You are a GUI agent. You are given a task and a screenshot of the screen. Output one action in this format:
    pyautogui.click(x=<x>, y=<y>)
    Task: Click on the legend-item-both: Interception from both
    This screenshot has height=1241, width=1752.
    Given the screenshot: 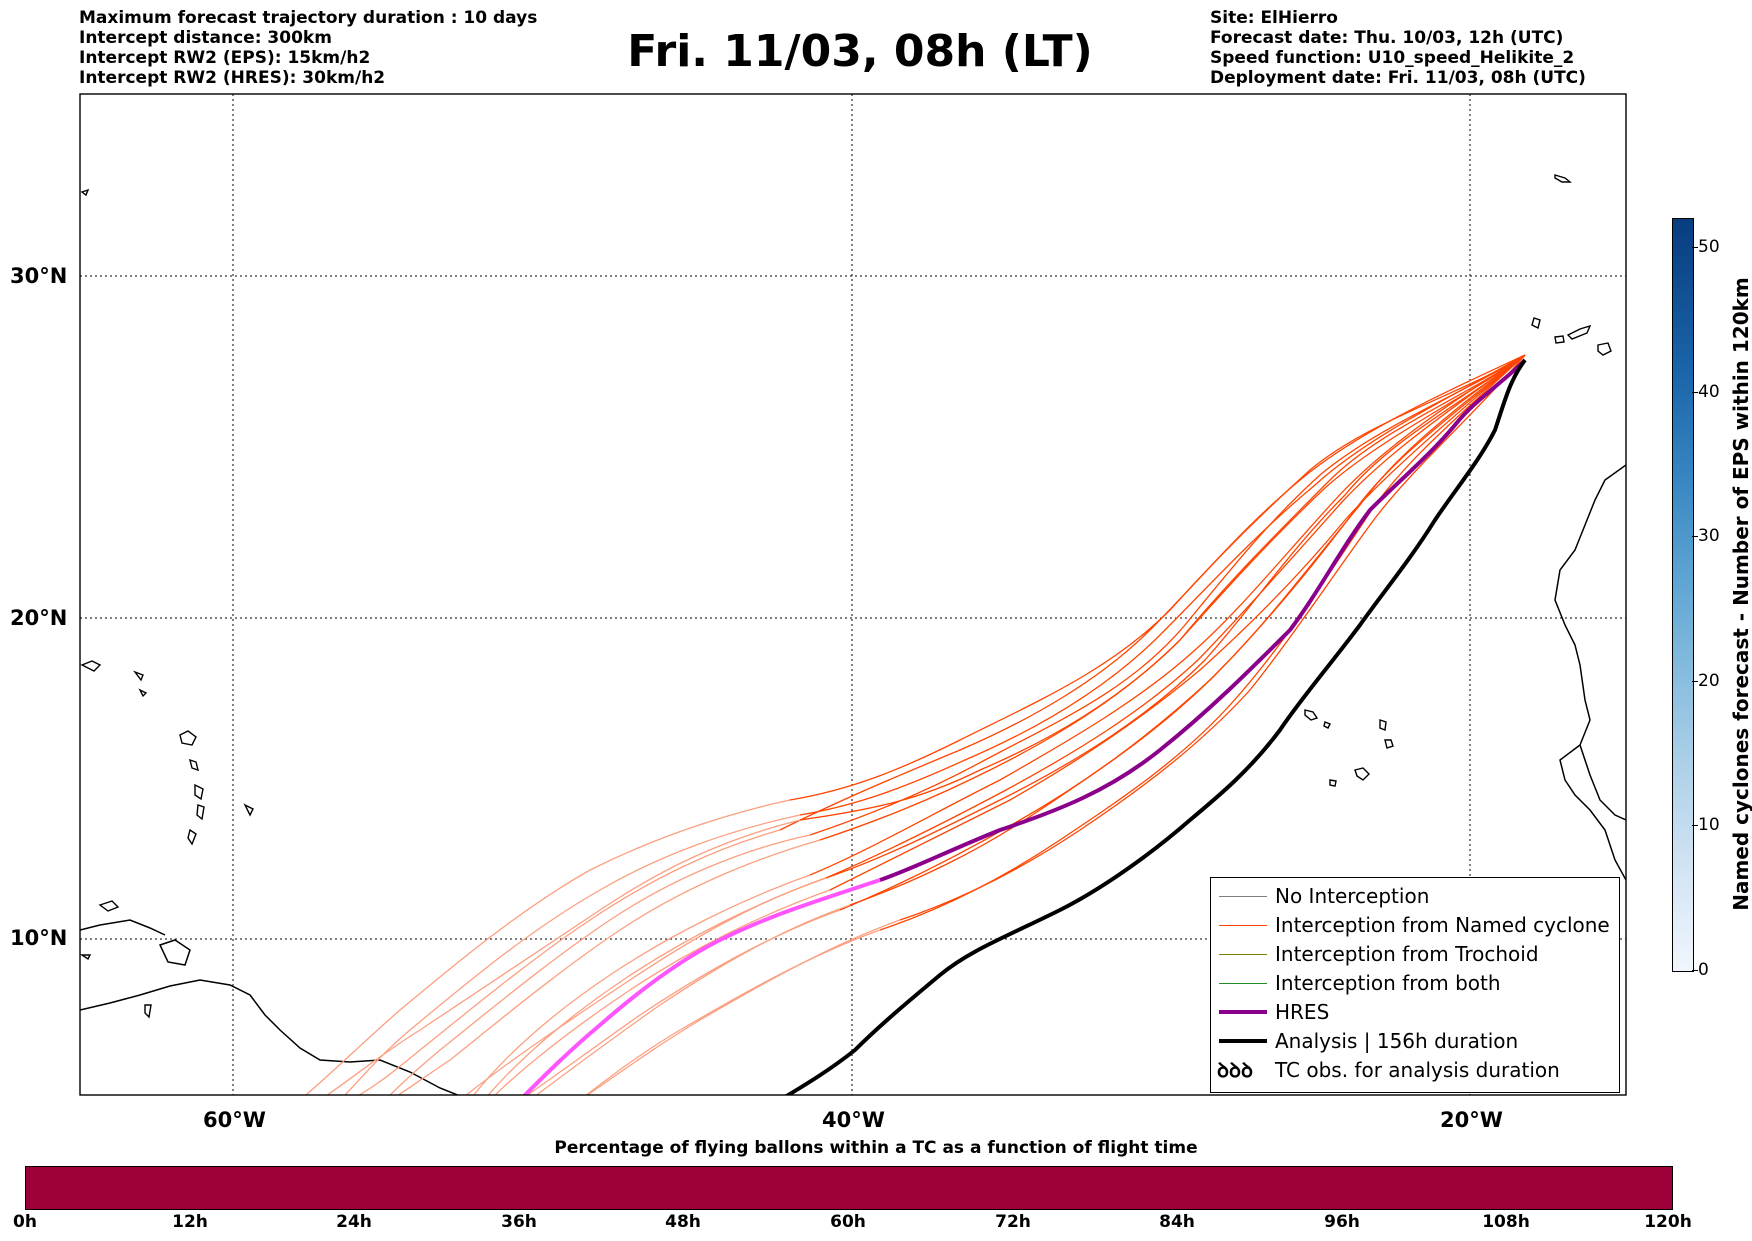 What is the action you would take?
    pyautogui.click(x=1415, y=983)
    